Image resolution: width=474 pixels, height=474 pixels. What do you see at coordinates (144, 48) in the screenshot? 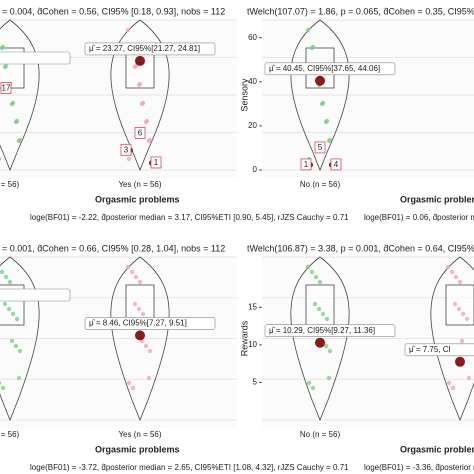
I see `mean-label: μ̂ = 23.27, CI95%[21.27, 24.81]` at bounding box center [144, 48].